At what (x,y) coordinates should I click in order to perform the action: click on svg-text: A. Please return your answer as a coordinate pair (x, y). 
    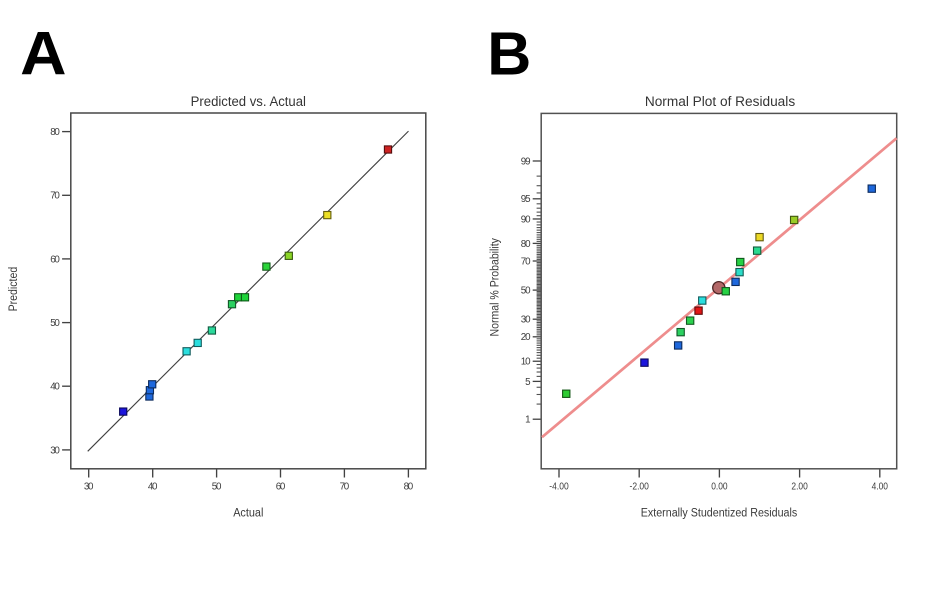
    Looking at the image, I should click on (43, 54).